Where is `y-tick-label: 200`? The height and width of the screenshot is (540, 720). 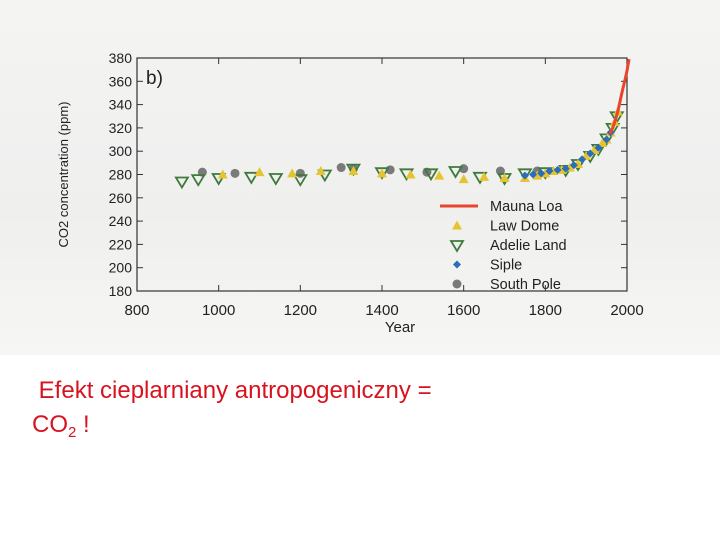 y-tick-label: 200 is located at coordinates (121, 268).